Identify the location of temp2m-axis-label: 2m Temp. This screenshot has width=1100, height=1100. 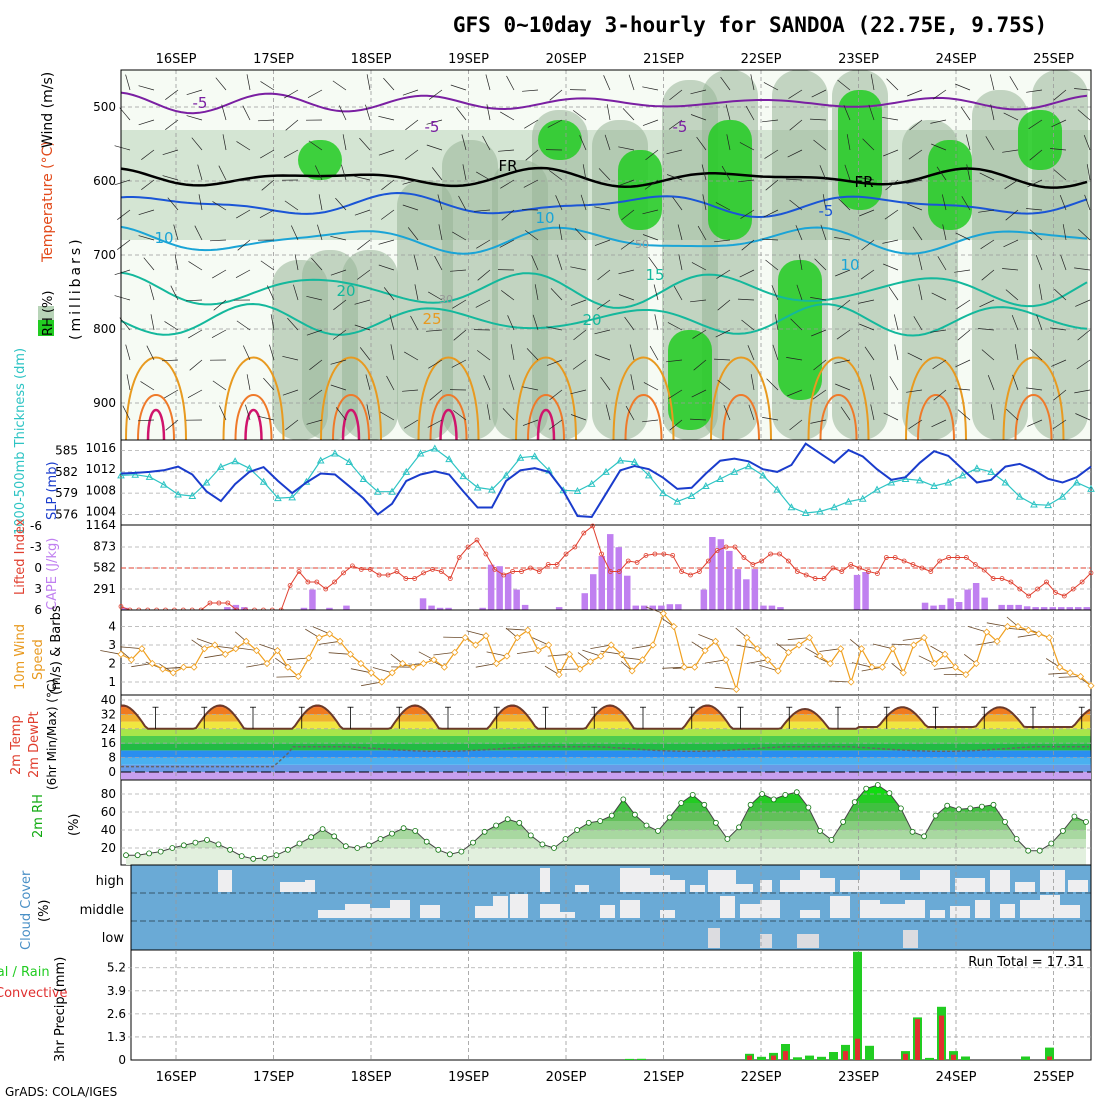
(16, 745).